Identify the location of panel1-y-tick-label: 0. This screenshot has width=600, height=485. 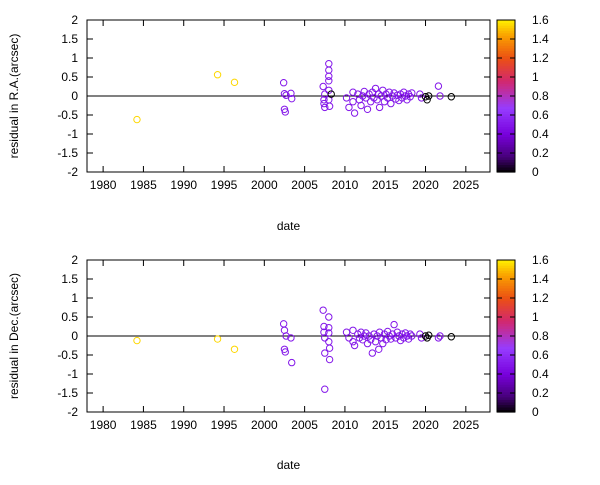
(74, 96).